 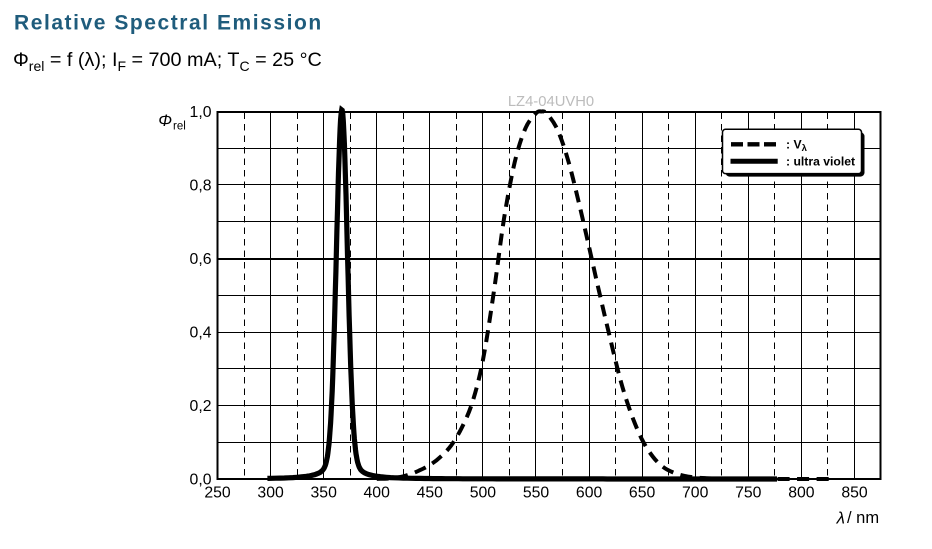 I want to click on svg-text: 0,6, so click(x=201, y=259).